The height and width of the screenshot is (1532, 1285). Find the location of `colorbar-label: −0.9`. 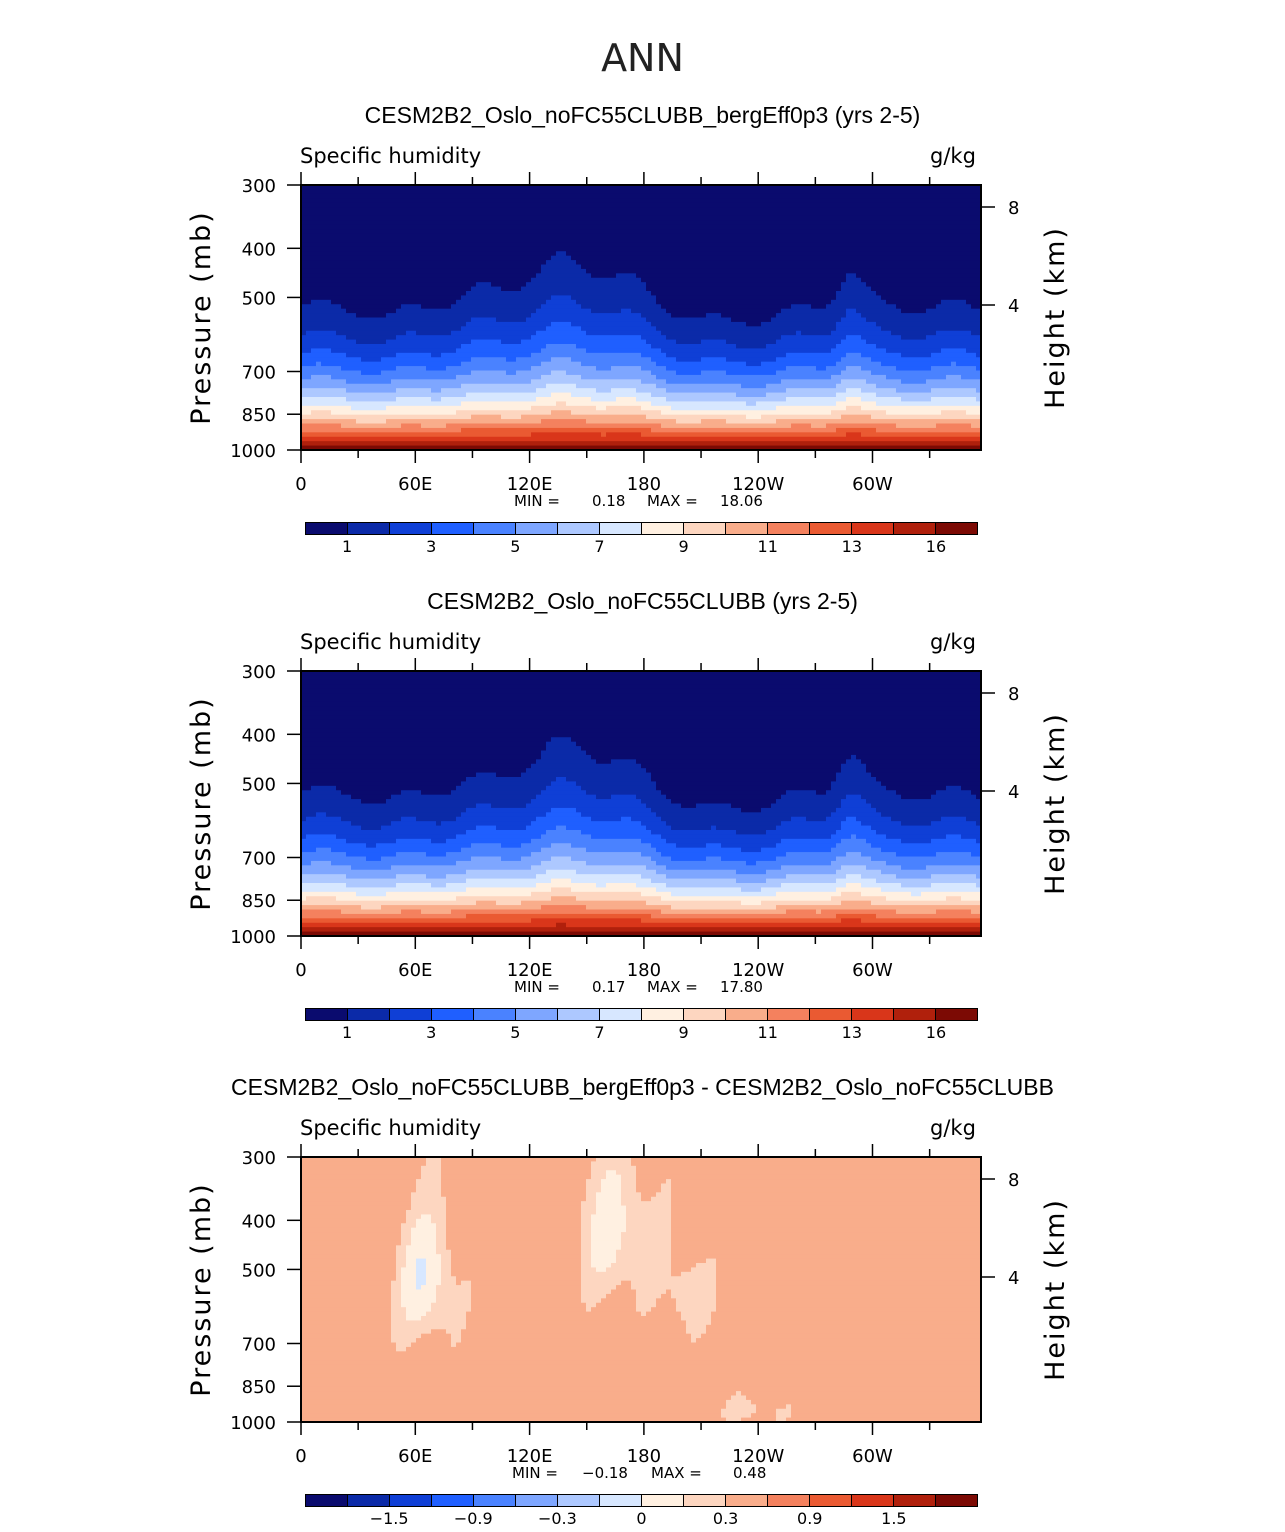

colorbar-label: −0.9 is located at coordinates (473, 1518).